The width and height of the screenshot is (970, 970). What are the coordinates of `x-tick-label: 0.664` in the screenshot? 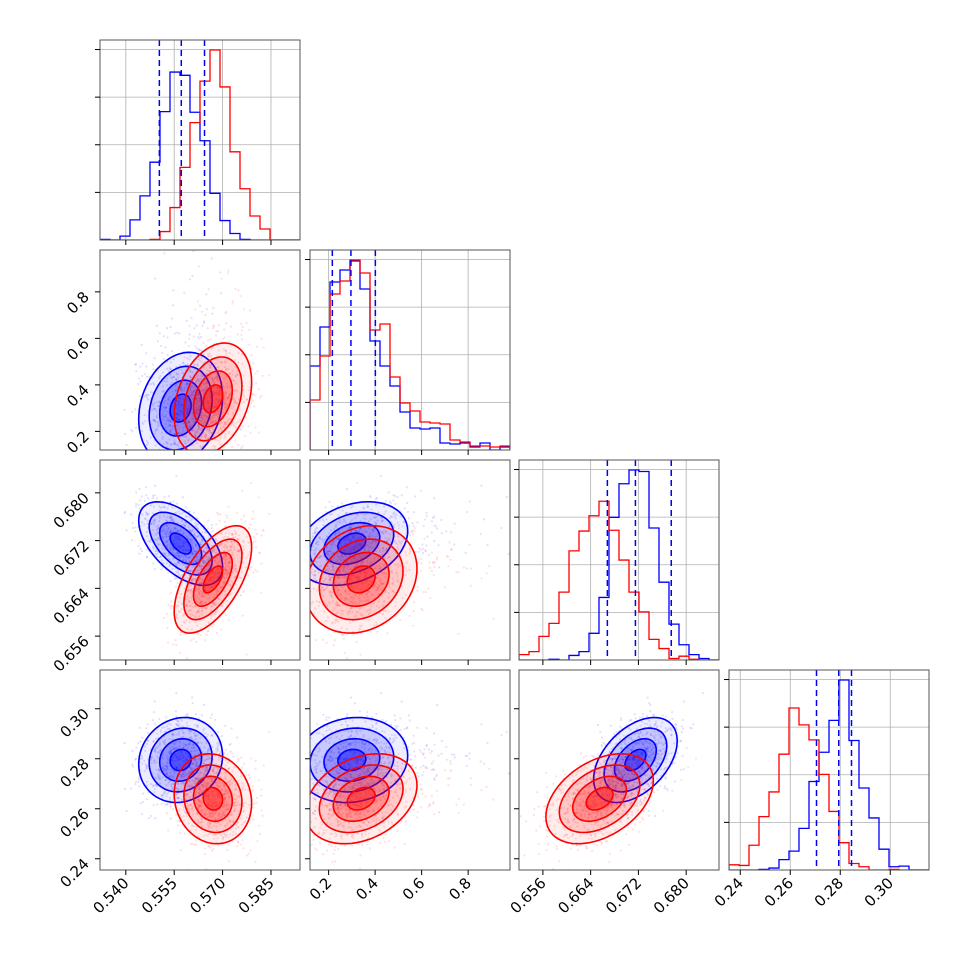 It's located at (575, 895).